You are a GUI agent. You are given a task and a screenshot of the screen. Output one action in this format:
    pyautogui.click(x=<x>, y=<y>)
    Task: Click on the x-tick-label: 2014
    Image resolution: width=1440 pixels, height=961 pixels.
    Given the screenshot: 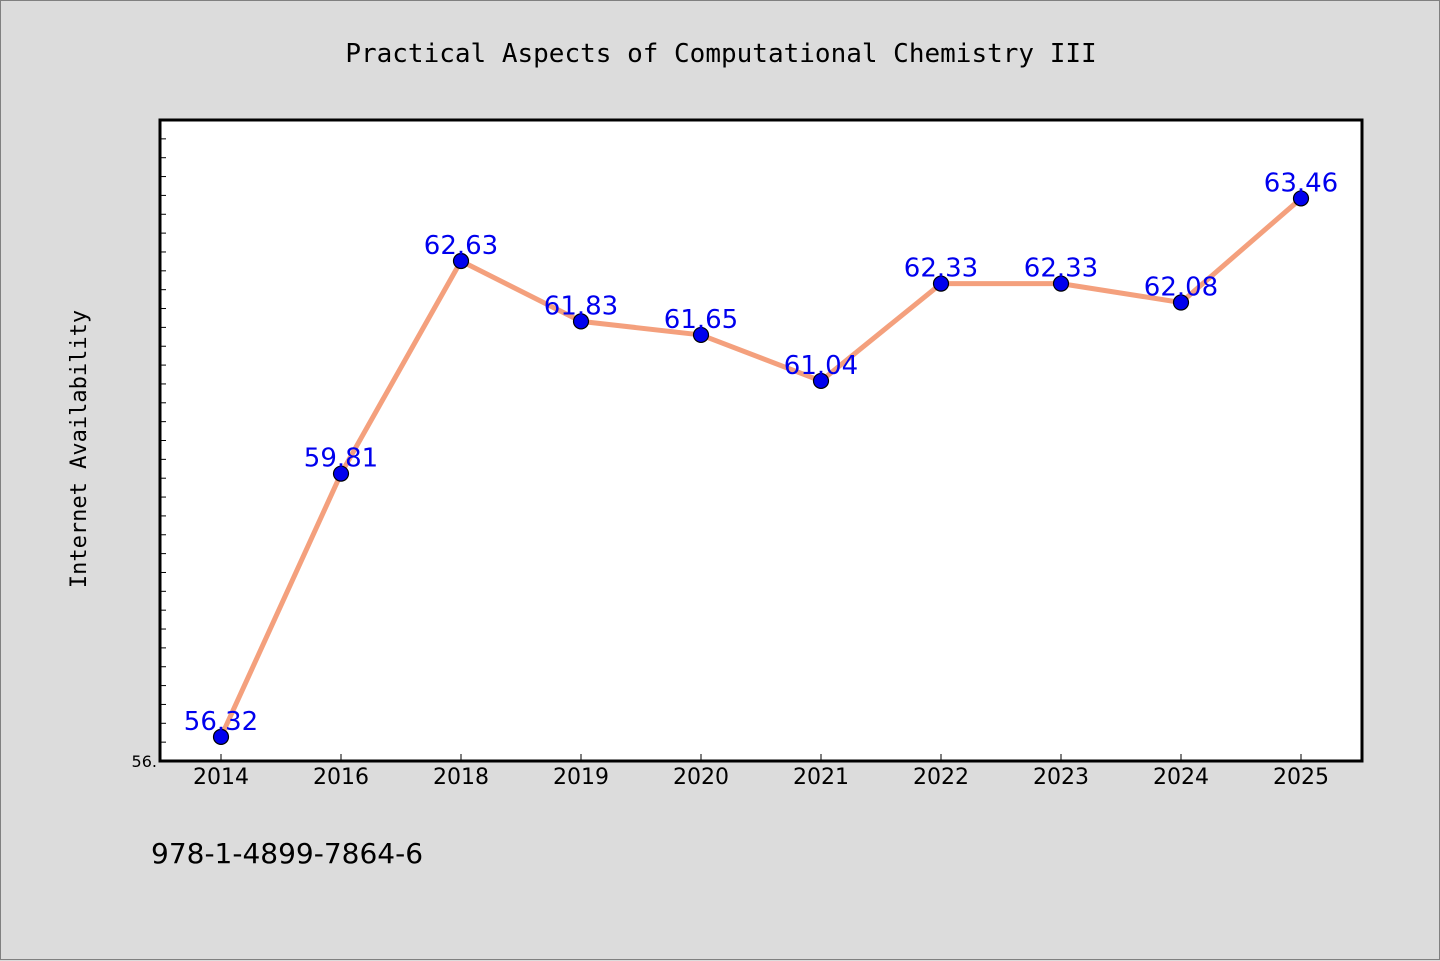 What is the action you would take?
    pyautogui.click(x=221, y=777)
    